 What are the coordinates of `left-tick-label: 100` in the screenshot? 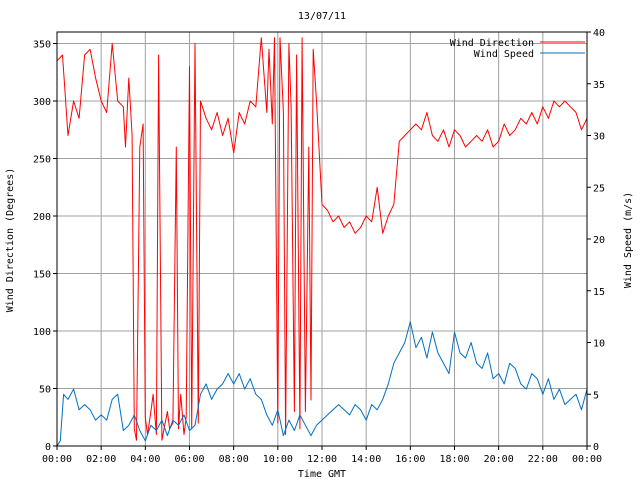 It's located at (42, 332).